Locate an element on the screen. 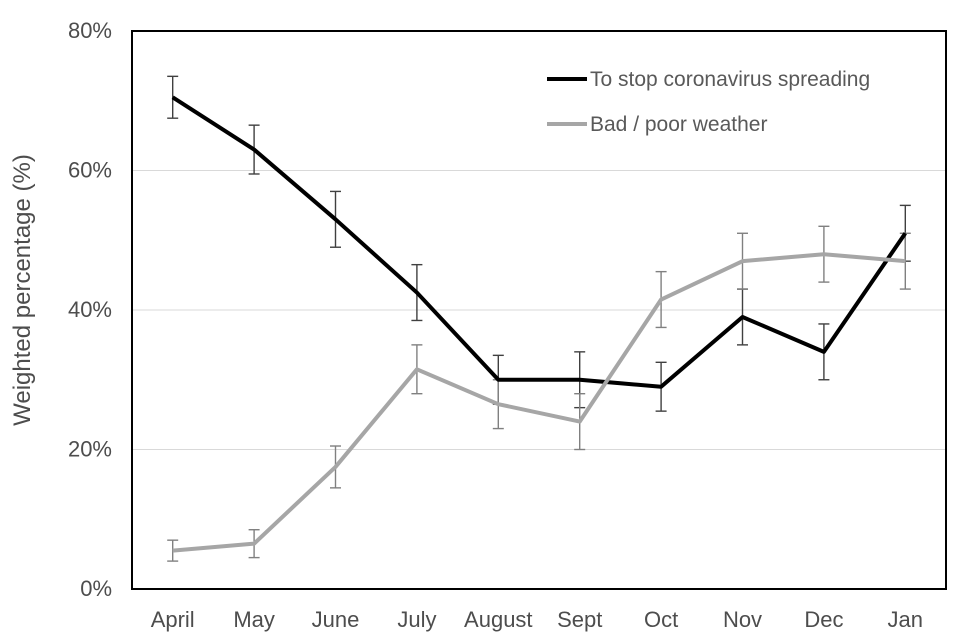 The image size is (960, 640). y-axis-title: Weighted percentage (%) is located at coordinates (22, 290).